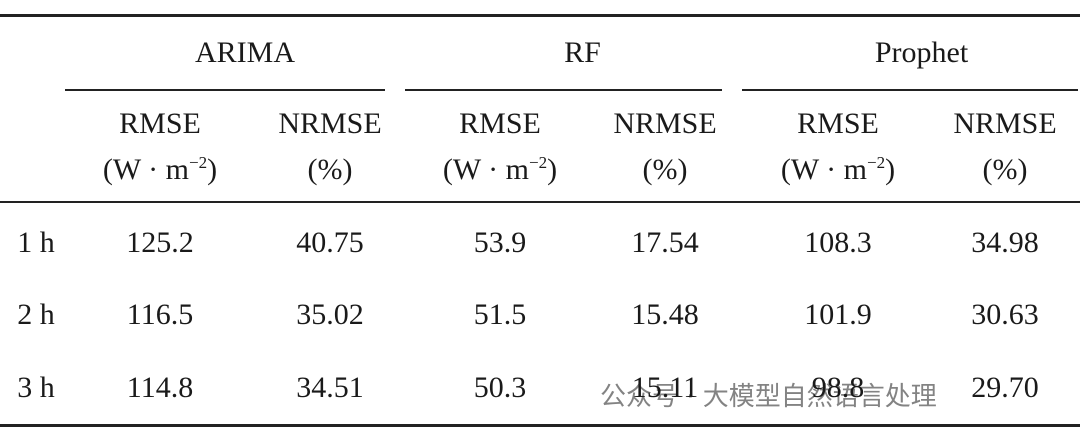  What do you see at coordinates (160, 242) in the screenshot?
I see `cell: 125.2` at bounding box center [160, 242].